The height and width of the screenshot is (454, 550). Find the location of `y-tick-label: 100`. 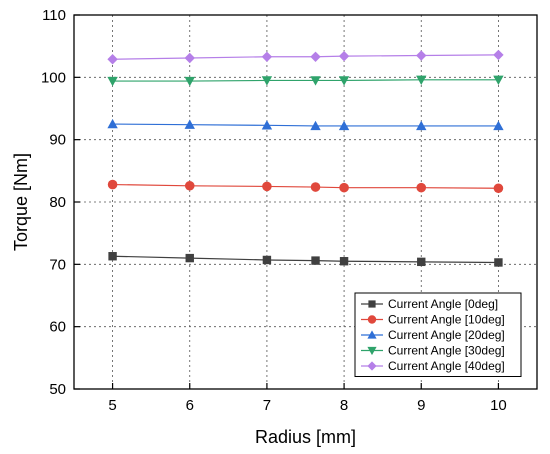

y-tick-label: 100 is located at coordinates (53, 77).